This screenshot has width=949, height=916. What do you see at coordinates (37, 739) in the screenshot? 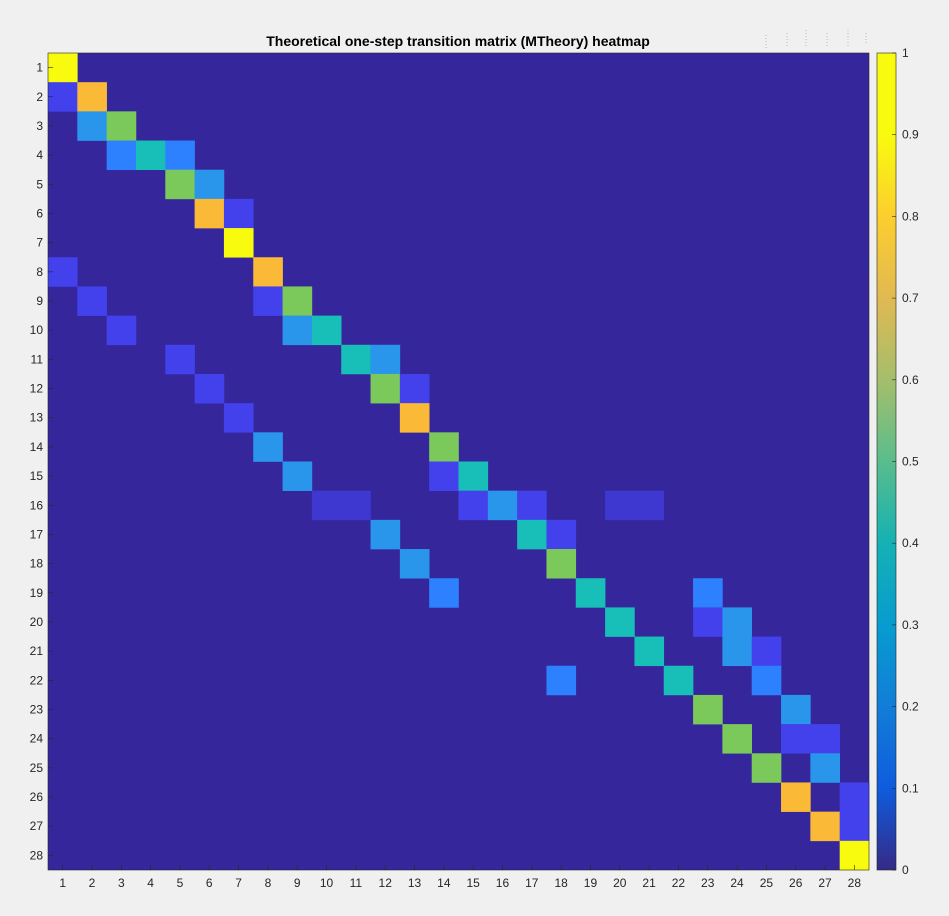
I see `y-tick-label: 24` at bounding box center [37, 739].